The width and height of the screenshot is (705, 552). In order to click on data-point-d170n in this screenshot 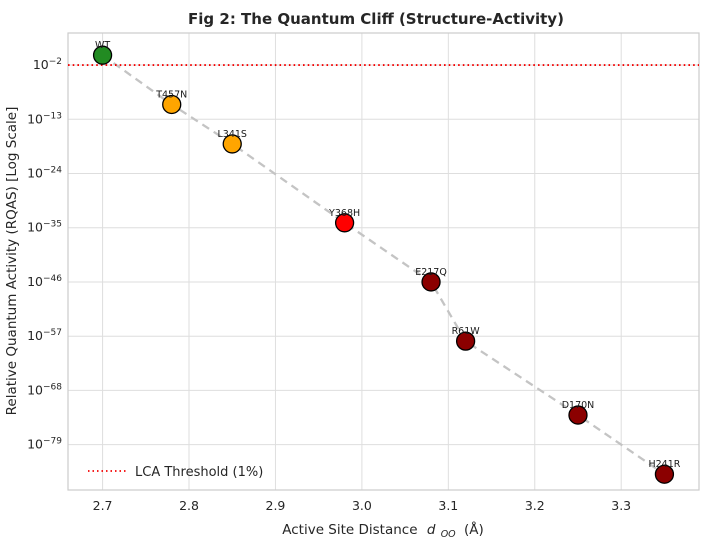, I will do `click(578, 415)`.